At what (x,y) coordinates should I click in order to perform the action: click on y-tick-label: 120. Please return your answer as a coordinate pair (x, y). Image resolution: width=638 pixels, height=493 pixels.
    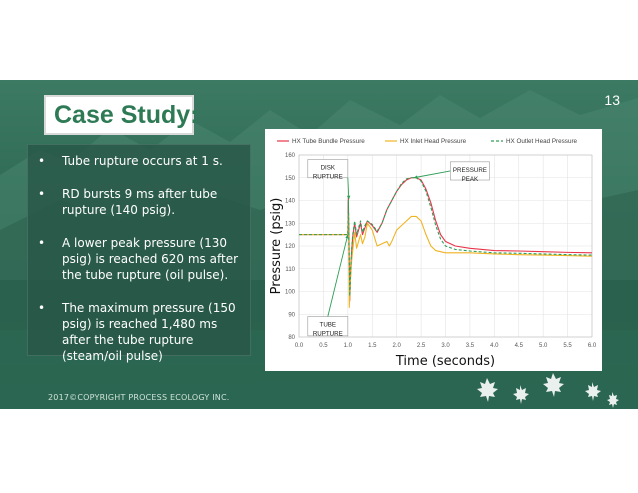
    Looking at the image, I should click on (290, 247).